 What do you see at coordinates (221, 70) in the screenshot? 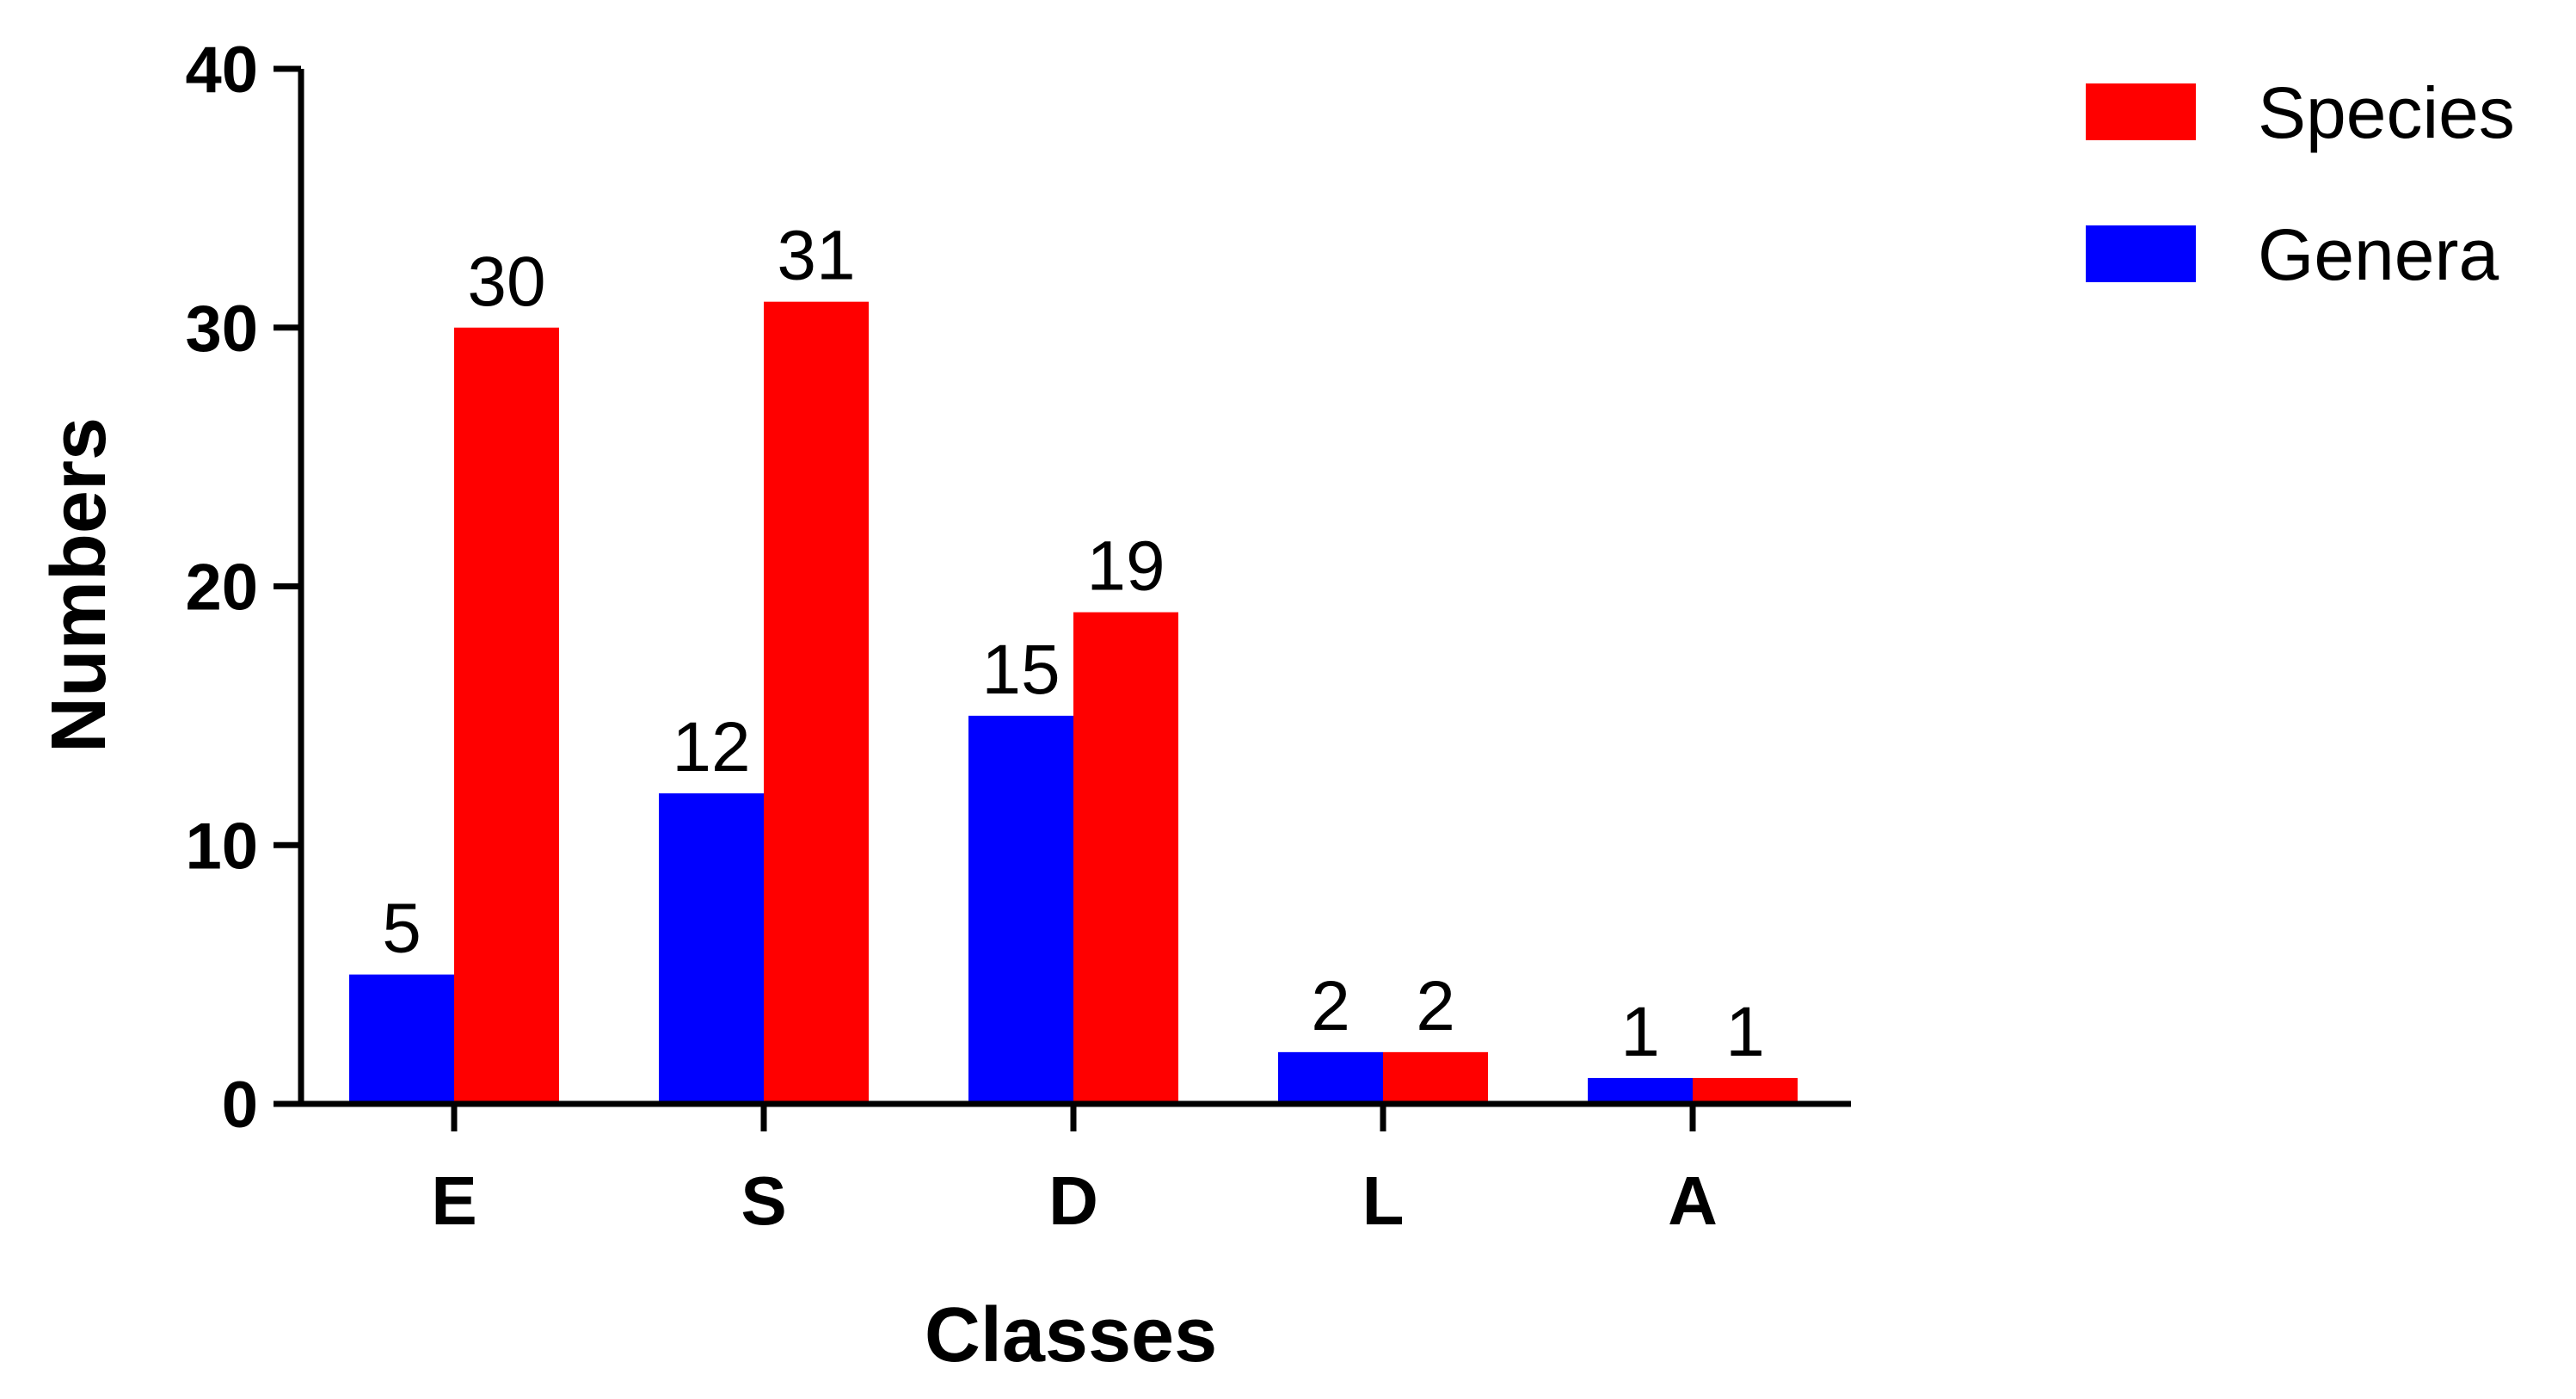
I see `y-tick-label: 40` at bounding box center [221, 70].